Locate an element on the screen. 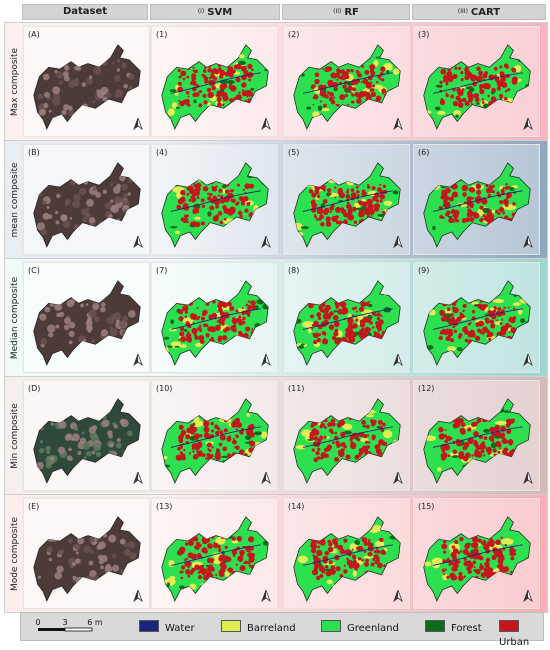 Image resolution: width=550 pixels, height=650 pixels. panel-id: (7) is located at coordinates (162, 270).